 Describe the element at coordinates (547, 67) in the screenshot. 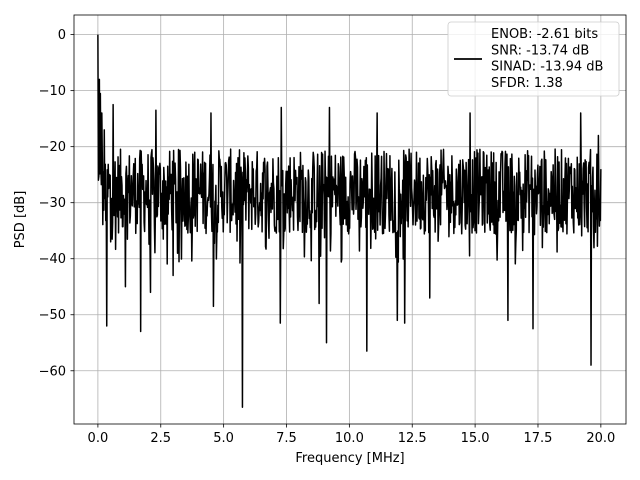

I see `legend-sinad: SINAD: -13.94 dB` at that location.